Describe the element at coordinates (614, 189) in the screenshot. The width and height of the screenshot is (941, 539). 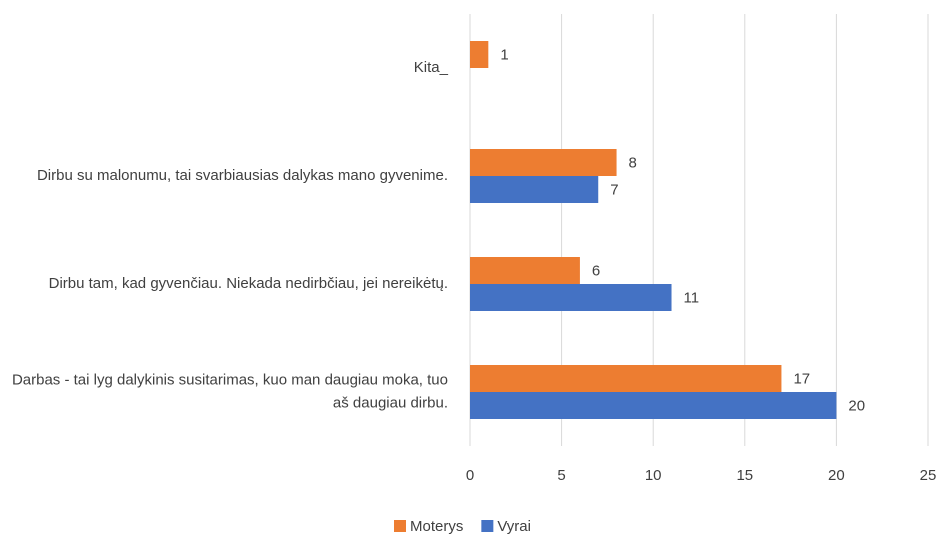
I see `data-label: 7` at that location.